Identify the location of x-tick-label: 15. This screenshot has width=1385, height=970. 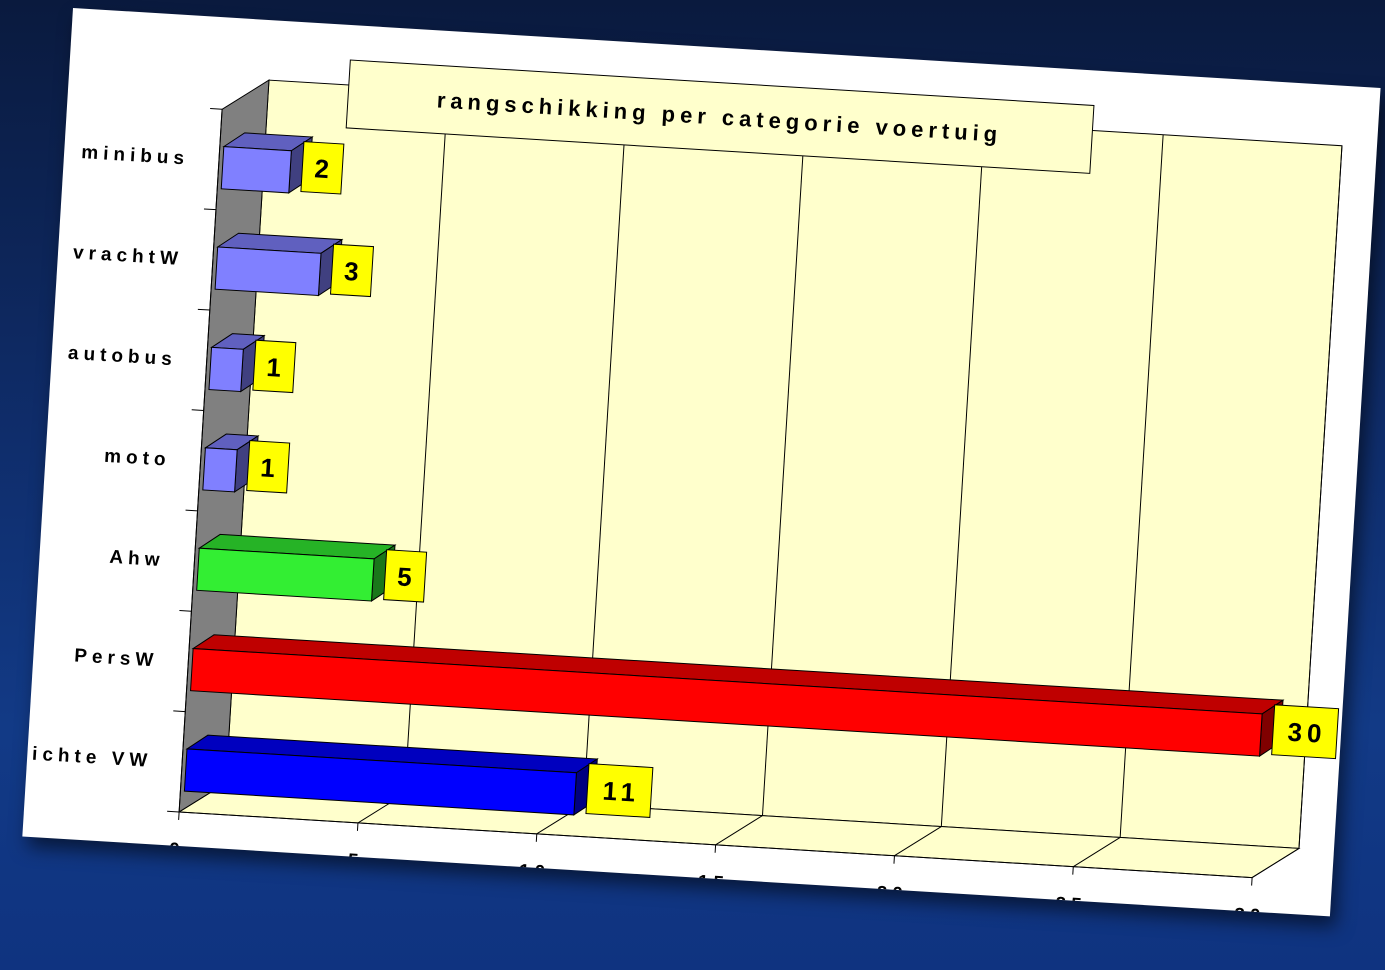
(713, 883).